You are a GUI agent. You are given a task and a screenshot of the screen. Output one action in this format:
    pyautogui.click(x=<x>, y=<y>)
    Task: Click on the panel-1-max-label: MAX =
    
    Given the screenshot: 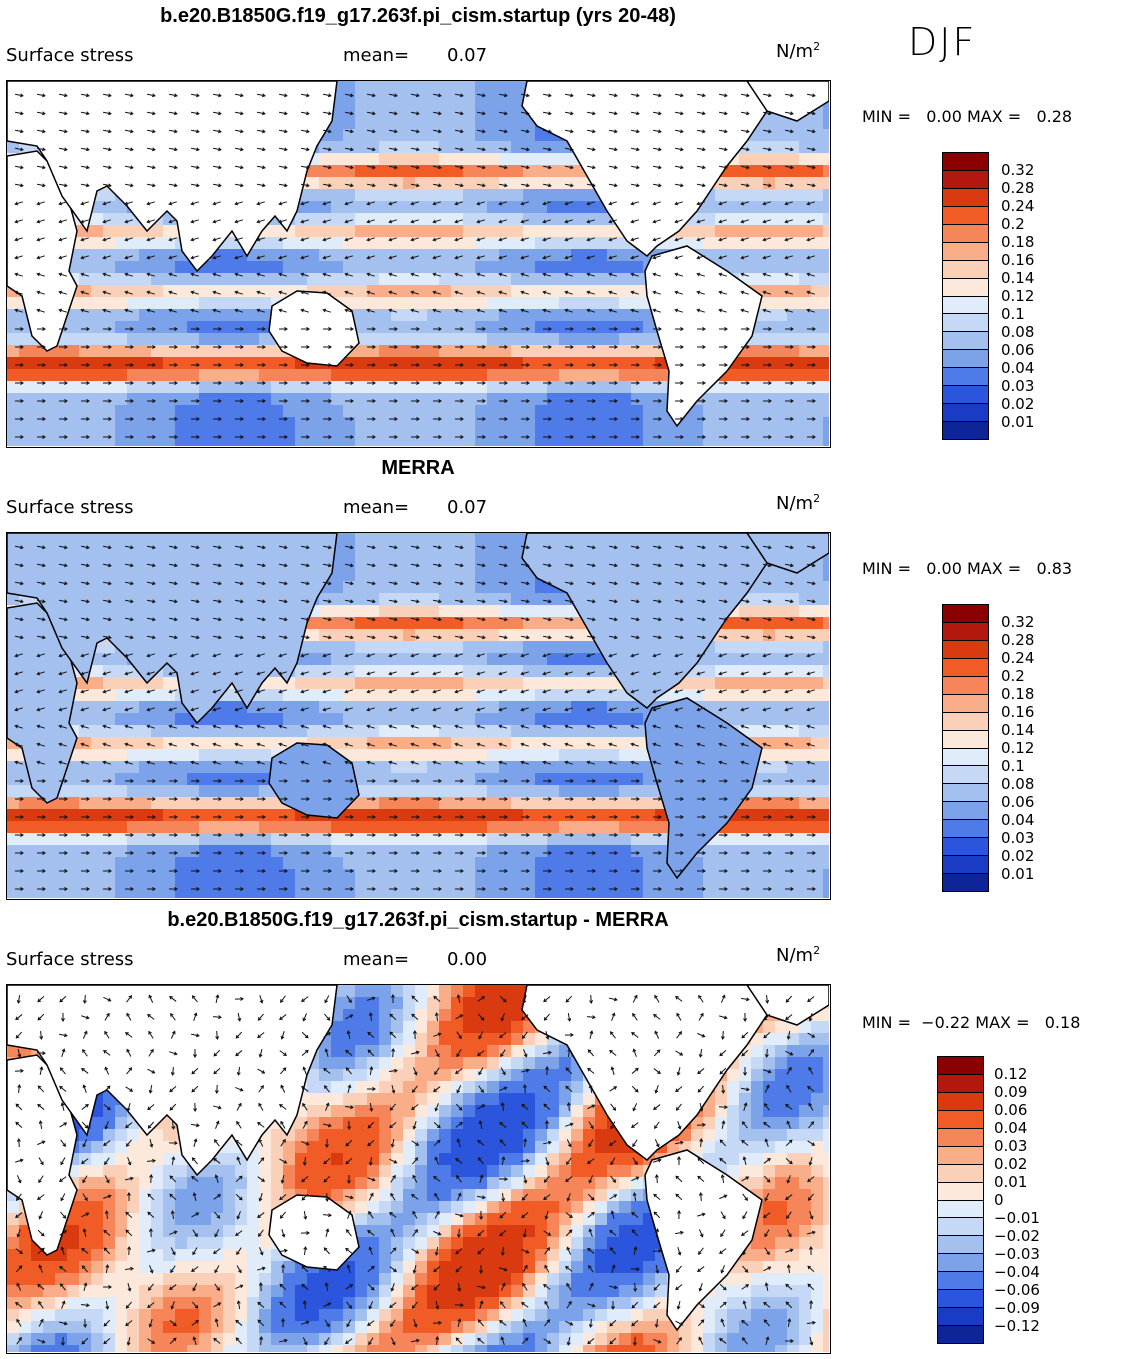 What is the action you would take?
    pyautogui.click(x=994, y=116)
    